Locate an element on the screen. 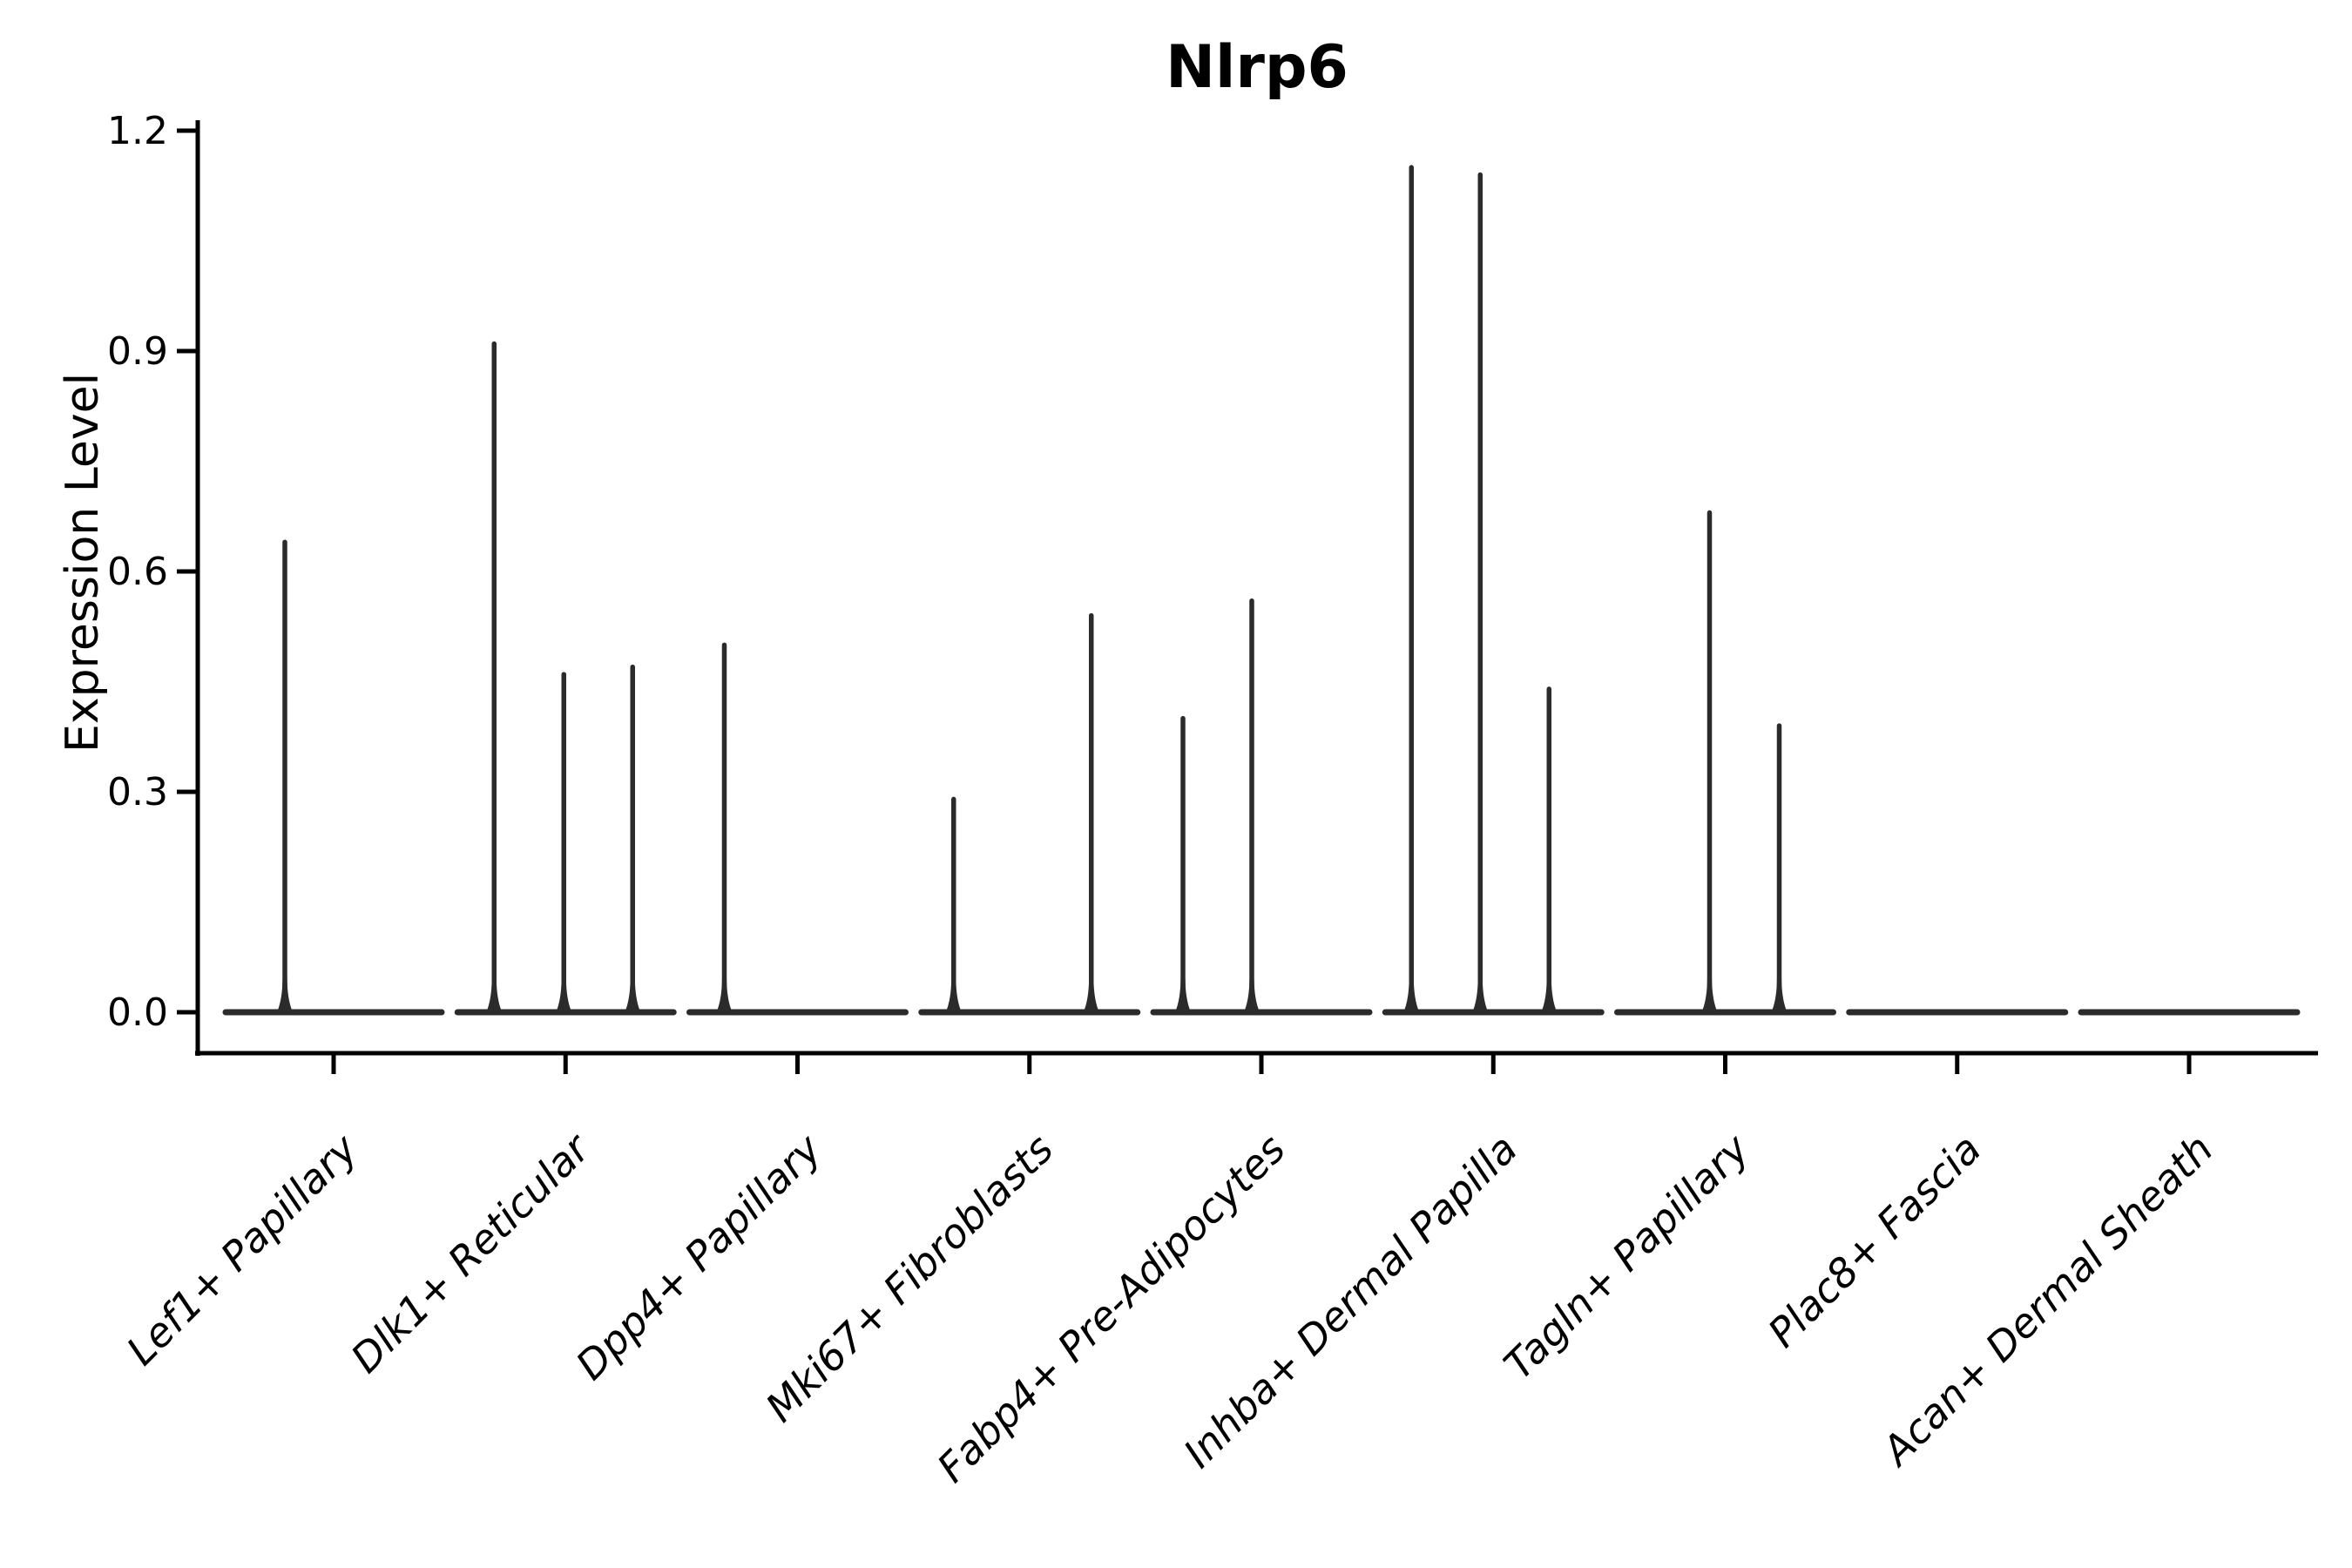 This screenshot has width=2352, height=1568. chart-title: Nlrp6 is located at coordinates (1257, 67).